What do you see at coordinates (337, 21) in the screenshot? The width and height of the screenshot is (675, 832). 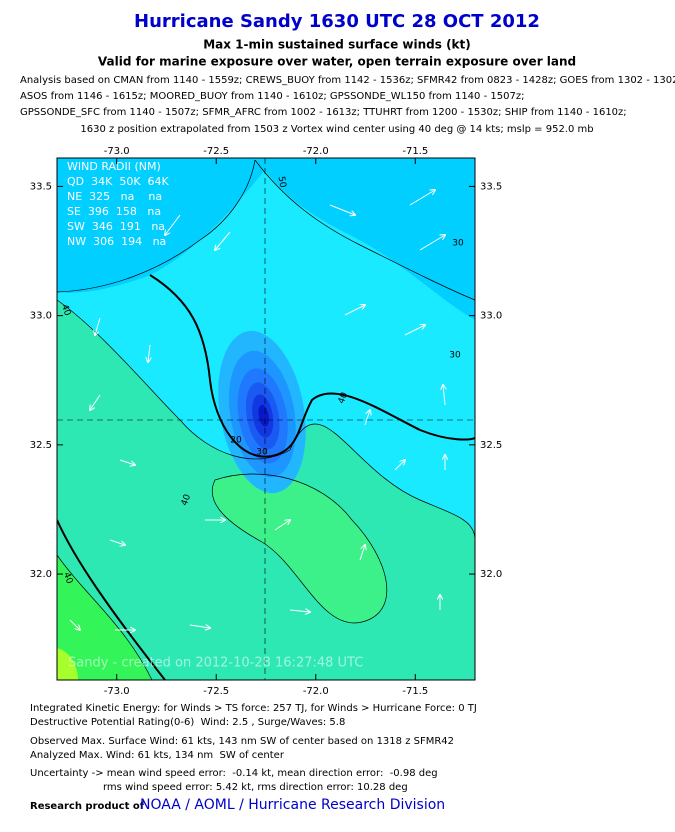 I see `title: Hurricane Sandy 1630 UTC 28 OCT 2012` at bounding box center [337, 21].